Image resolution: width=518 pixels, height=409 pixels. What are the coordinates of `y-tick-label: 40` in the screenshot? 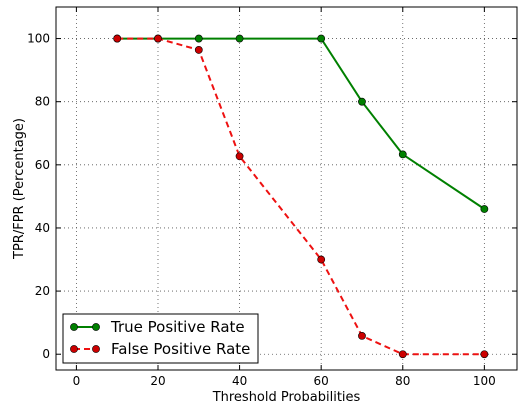 It's located at (42, 228).